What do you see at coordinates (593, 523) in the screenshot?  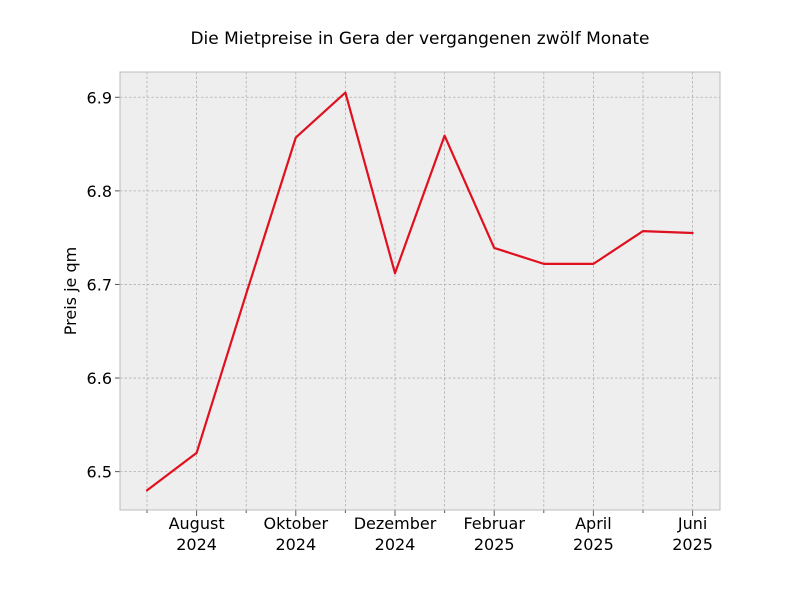 I see `x-tick-label-month: April` at bounding box center [593, 523].